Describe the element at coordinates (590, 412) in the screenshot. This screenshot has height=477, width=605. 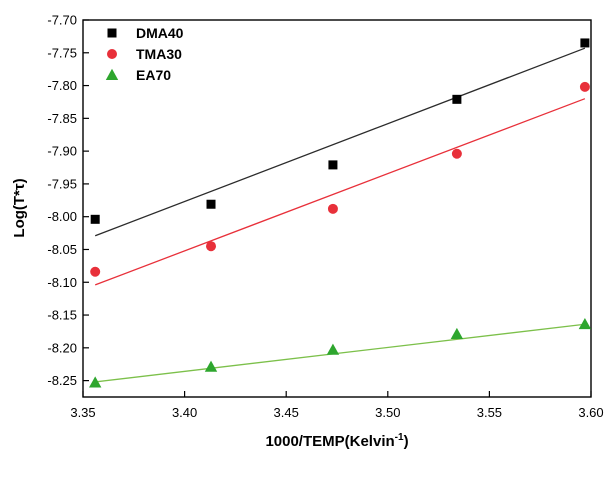
I see `x-tick-label: 3.60` at that location.